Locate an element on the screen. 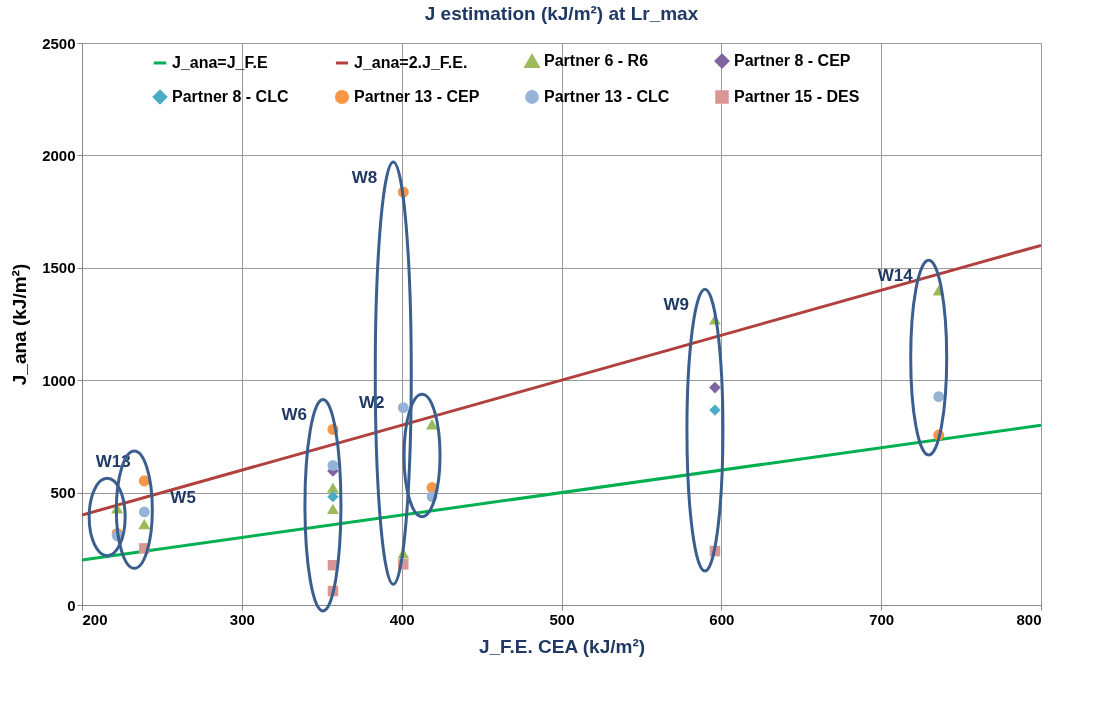 This screenshot has width=1099, height=722. legend-label: J_ana=J_F.E is located at coordinates (220, 62).